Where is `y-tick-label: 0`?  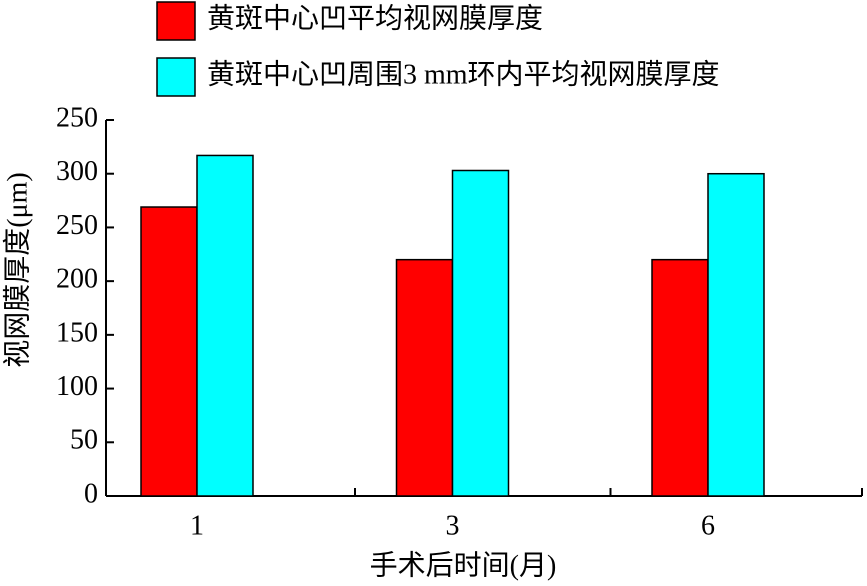 y-tick-label: 0 is located at coordinates (91, 493).